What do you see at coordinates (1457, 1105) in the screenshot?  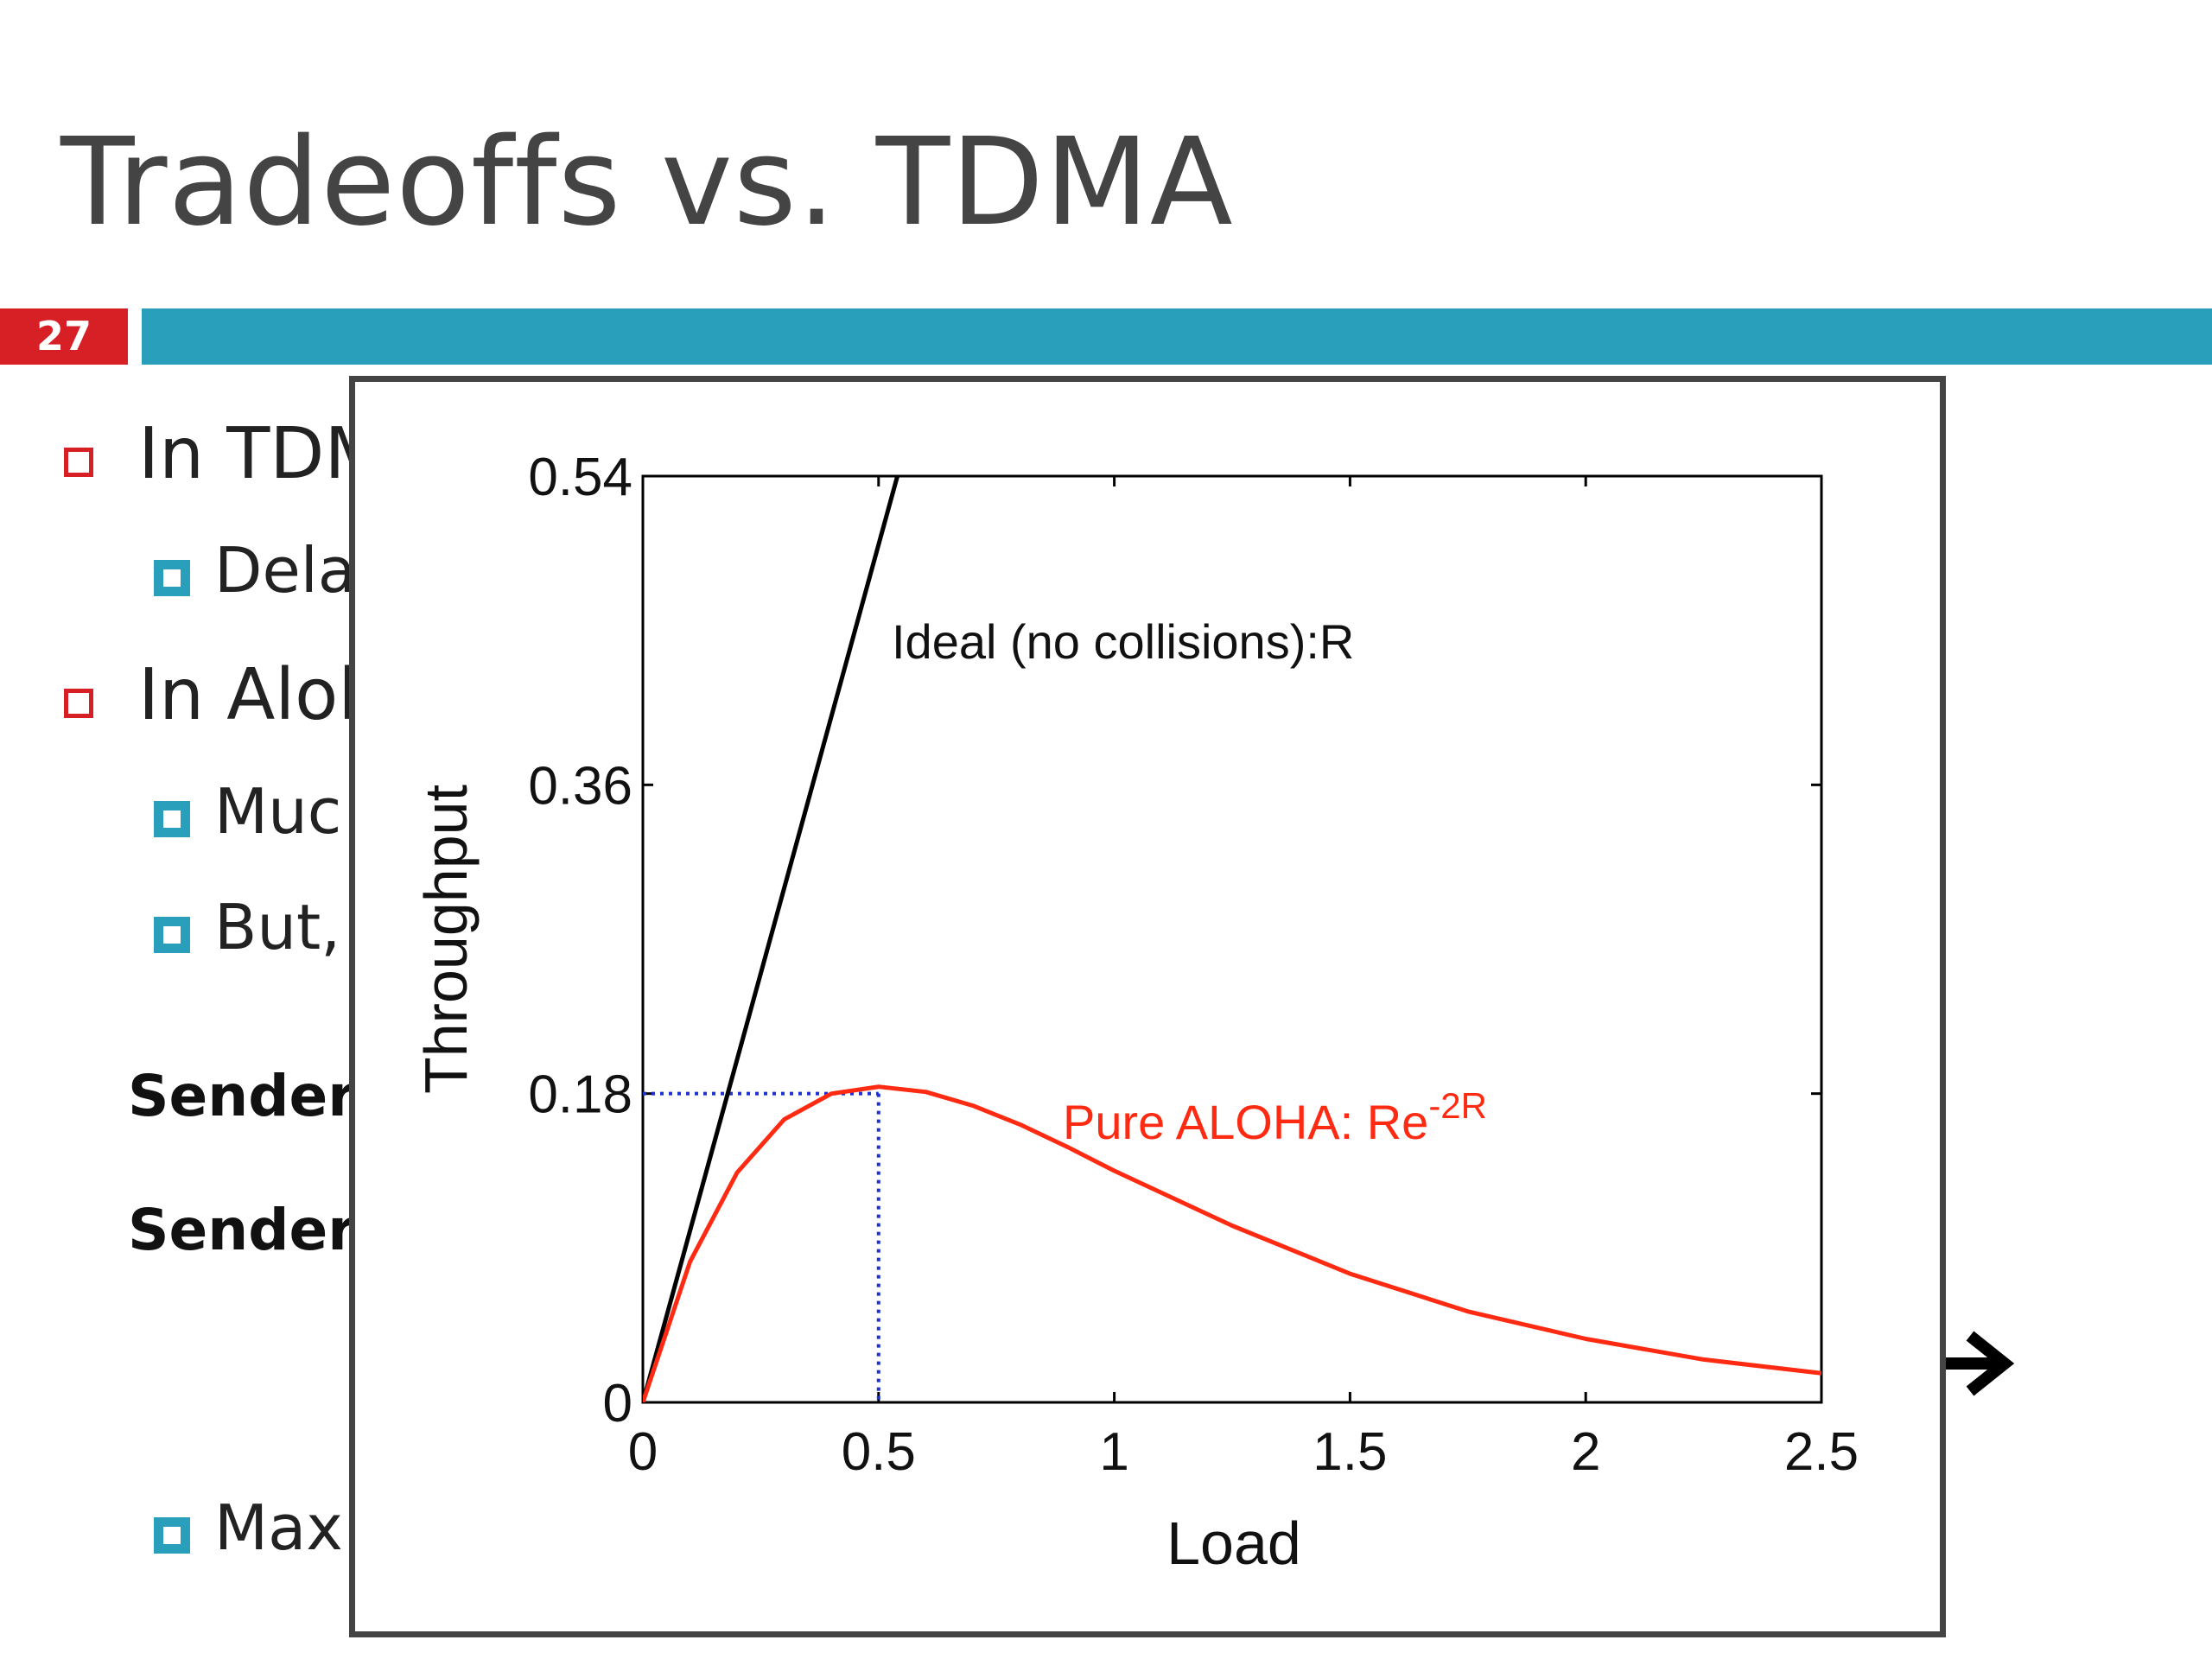 I see `aloha-label-superscript: -2R` at bounding box center [1457, 1105].